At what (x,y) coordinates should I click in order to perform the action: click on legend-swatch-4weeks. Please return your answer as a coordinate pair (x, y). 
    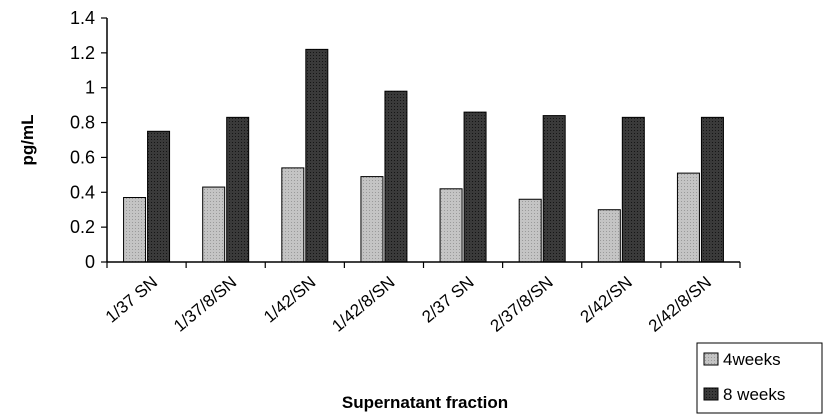
    Looking at the image, I should click on (711, 359).